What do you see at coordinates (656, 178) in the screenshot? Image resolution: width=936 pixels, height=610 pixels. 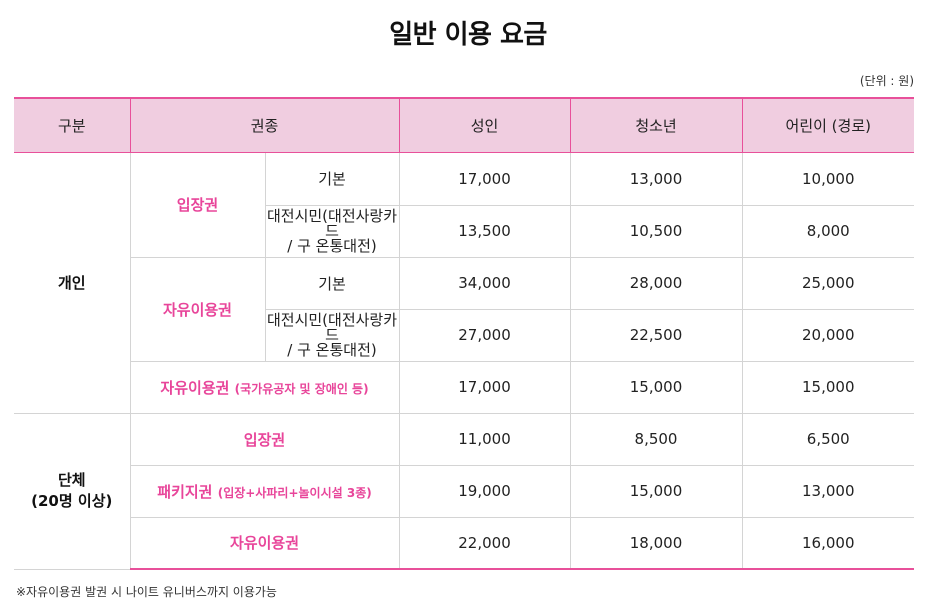 I see `price-youth: 13,000` at bounding box center [656, 178].